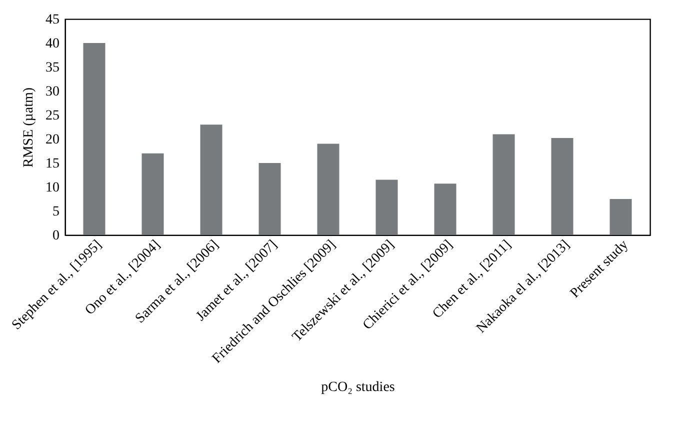  What do you see at coordinates (56, 236) in the screenshot?
I see `y-tick-label: 0` at bounding box center [56, 236].